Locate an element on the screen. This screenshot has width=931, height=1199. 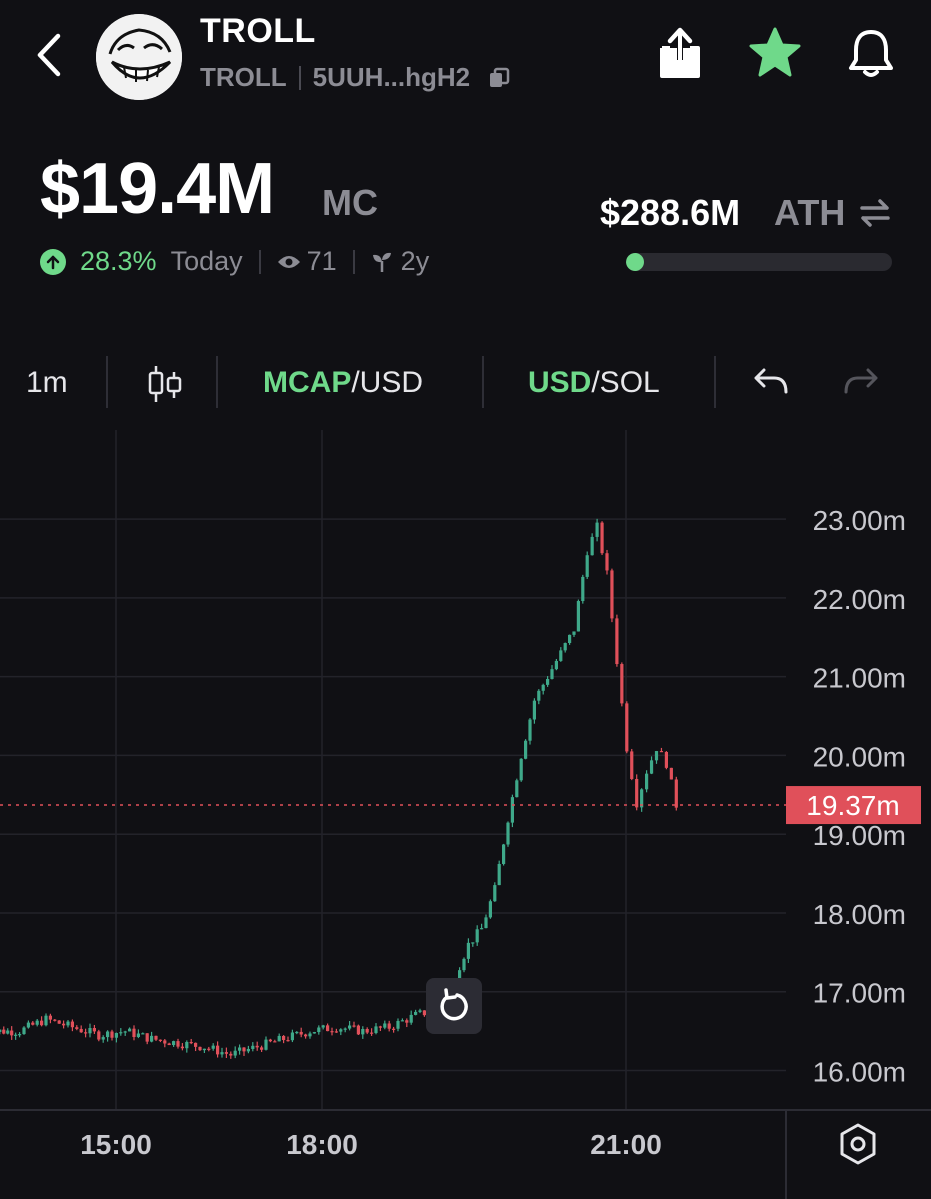
usd-option: /USD is located at coordinates (387, 382).